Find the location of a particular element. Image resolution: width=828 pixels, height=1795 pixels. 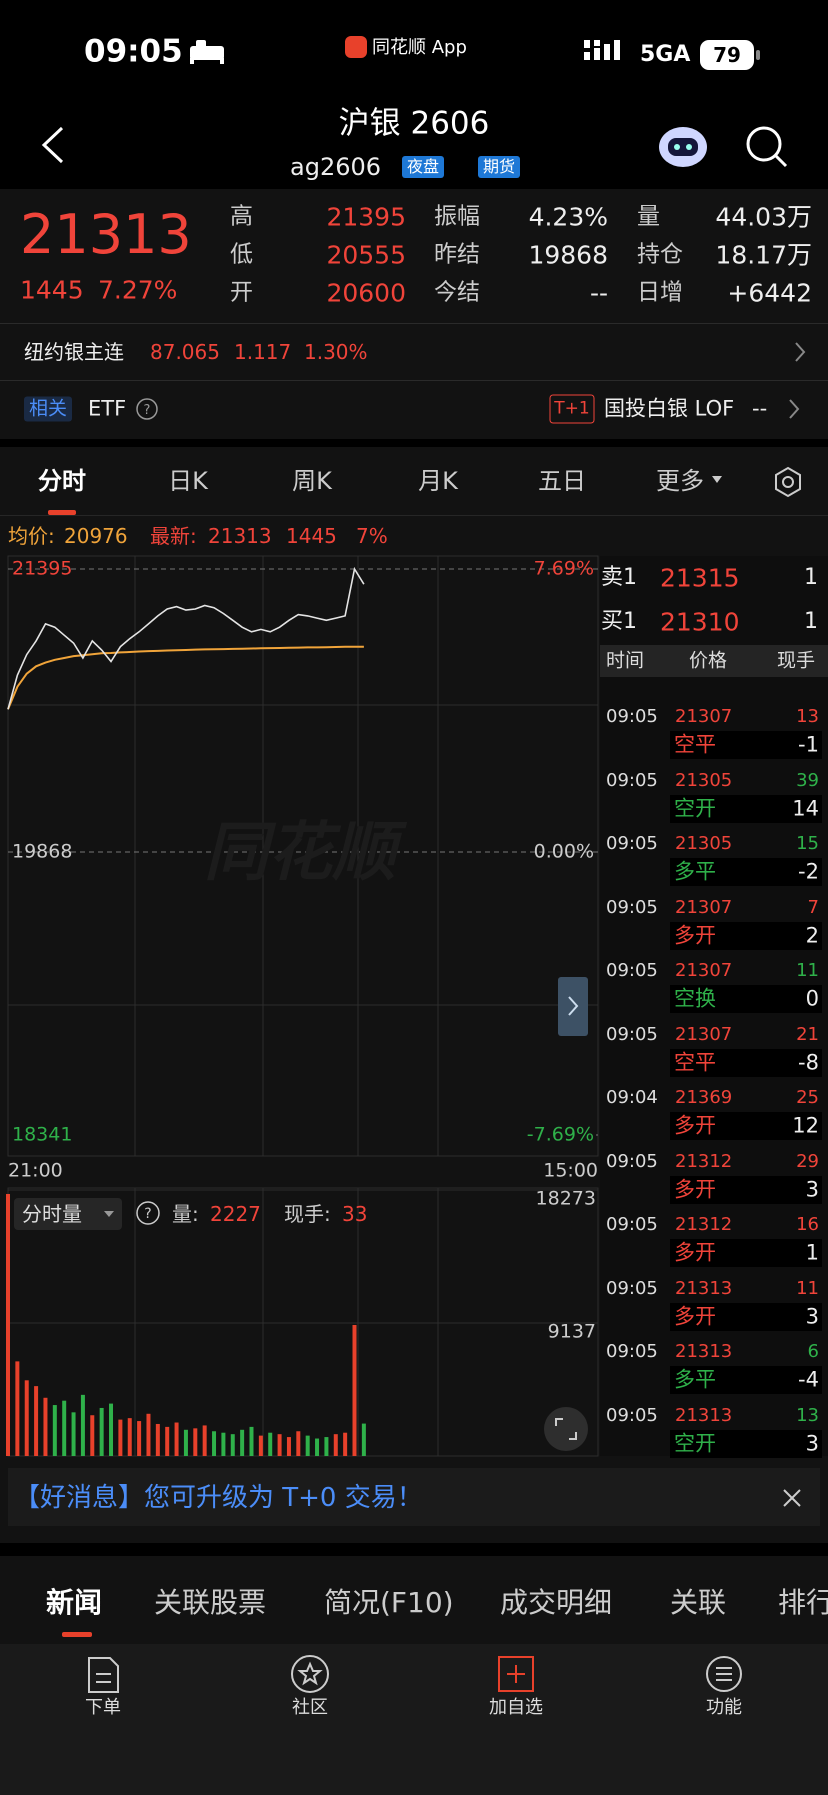

trade-type: 空换 is located at coordinates (695, 998).